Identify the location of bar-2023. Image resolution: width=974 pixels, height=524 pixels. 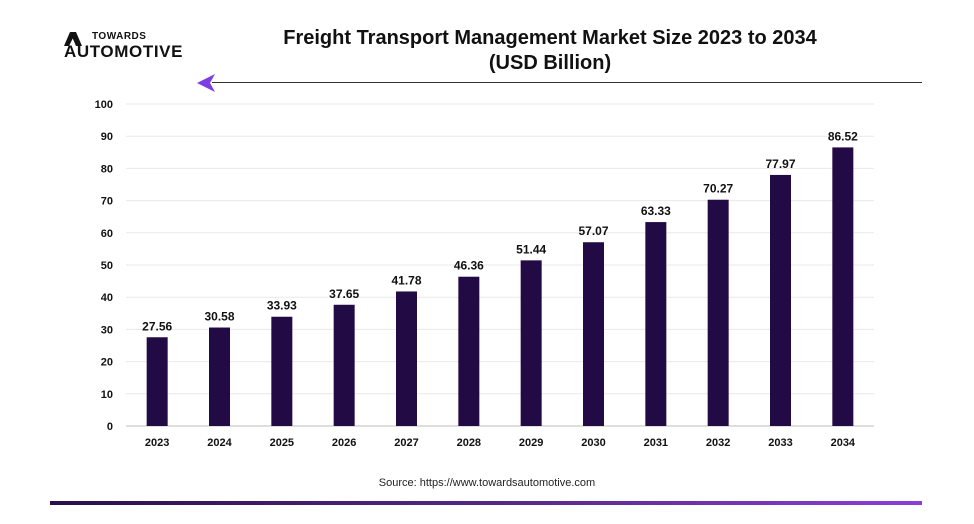
(157, 381).